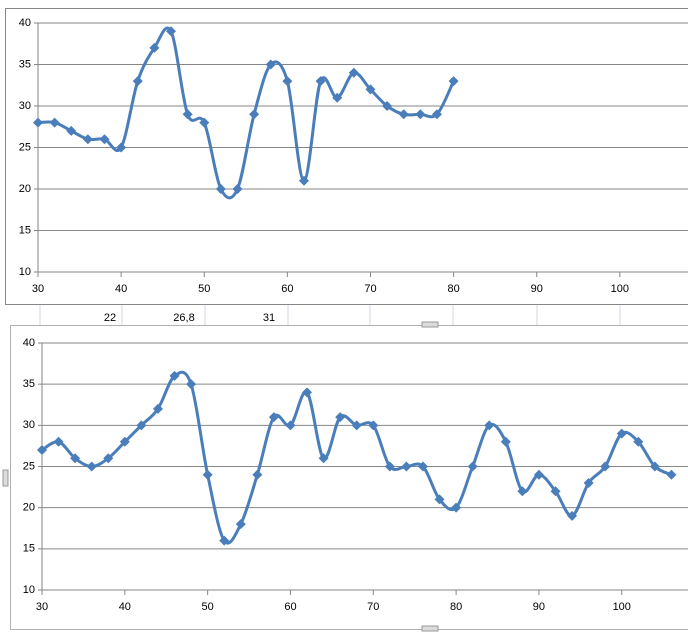 The width and height of the screenshot is (688, 642). I want to click on cell: 26,8, so click(183, 318).